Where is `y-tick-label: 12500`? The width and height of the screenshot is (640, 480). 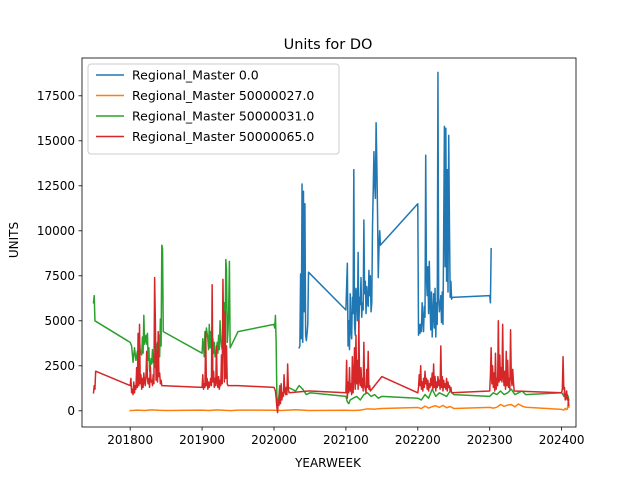 y-tick-label: 12500 is located at coordinates (56, 186).